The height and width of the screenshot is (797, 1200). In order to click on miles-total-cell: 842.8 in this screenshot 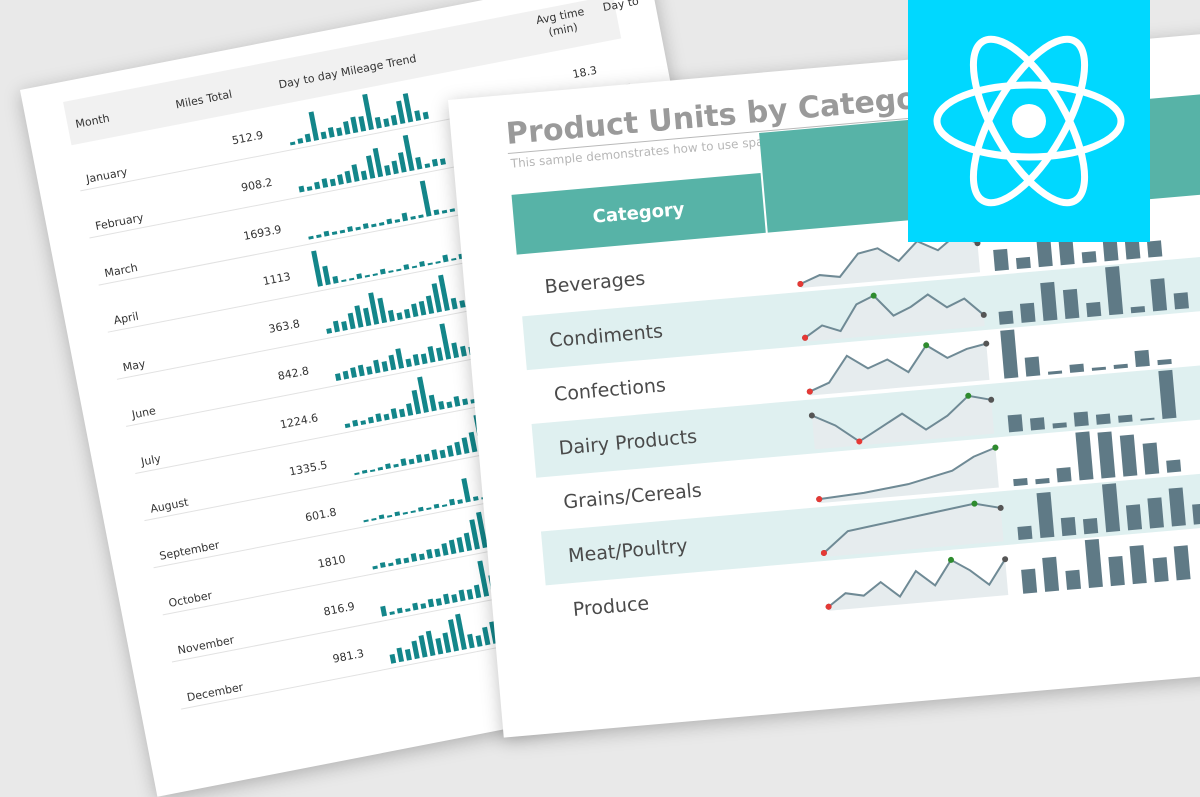, I will do `click(293, 373)`.